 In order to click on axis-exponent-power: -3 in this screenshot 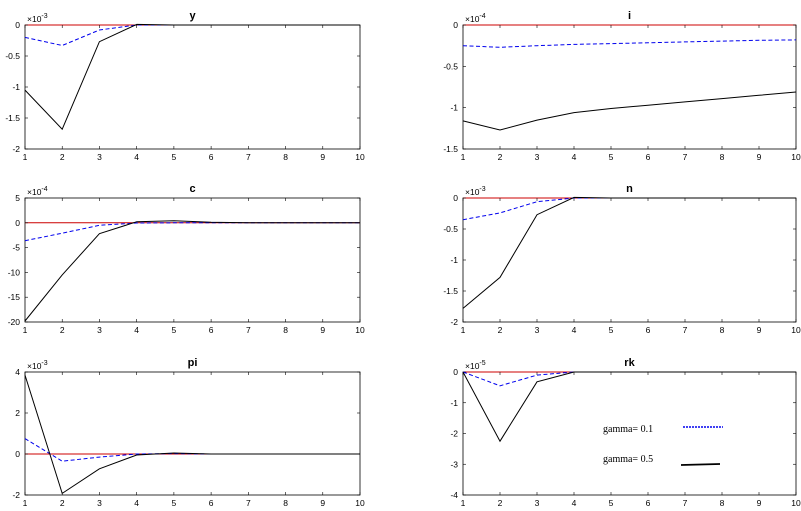, I will do `click(482, 189)`.